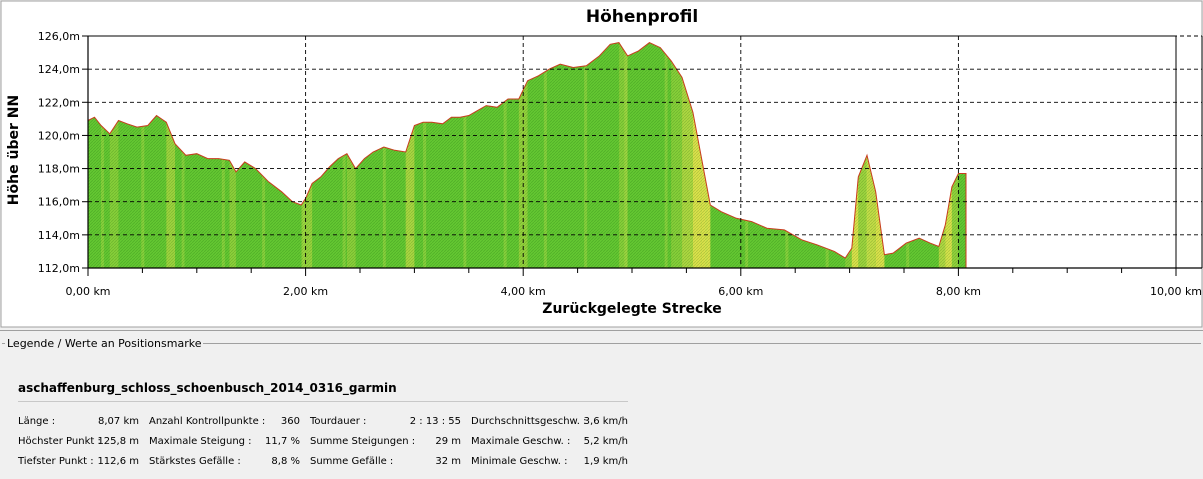 This screenshot has width=1203, height=479. Describe the element at coordinates (605, 421) in the screenshot. I see `stat-value: 3,6 km/h` at that location.